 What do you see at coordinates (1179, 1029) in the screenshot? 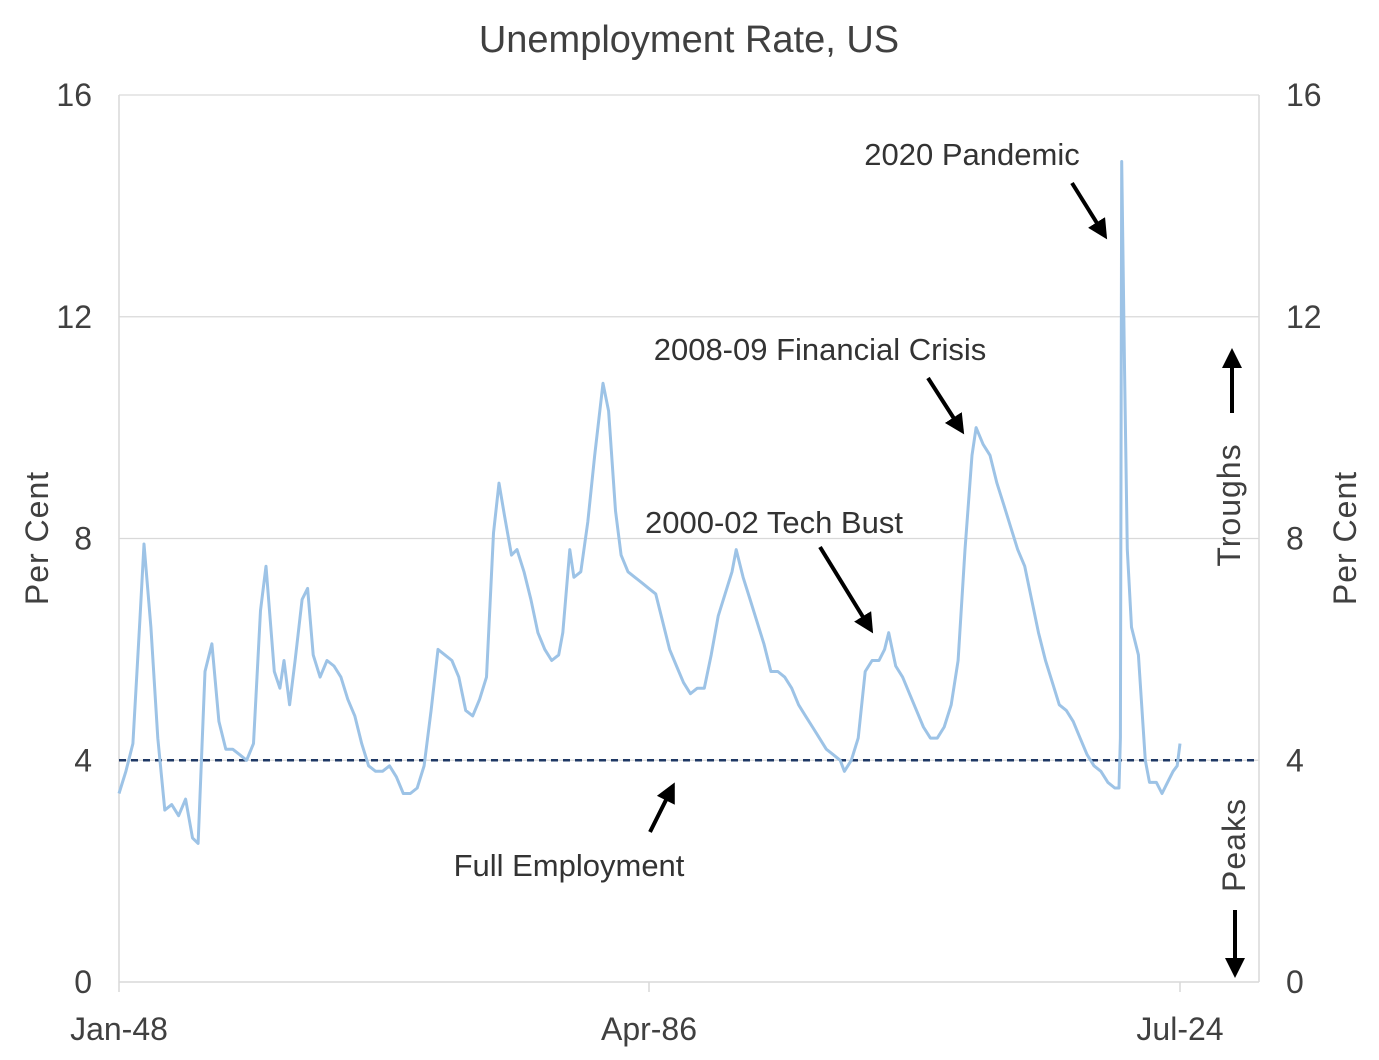
I see `x-tick-label-Jul-24: Jul-24` at bounding box center [1179, 1029].